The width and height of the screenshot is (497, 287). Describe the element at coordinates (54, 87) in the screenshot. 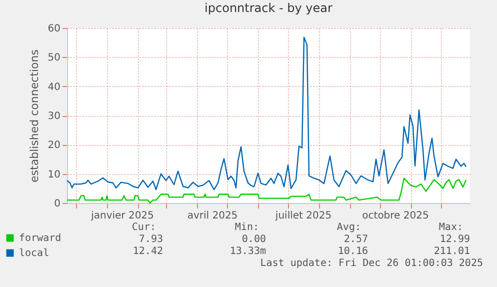

I see `y-tick-label: 40` at that location.